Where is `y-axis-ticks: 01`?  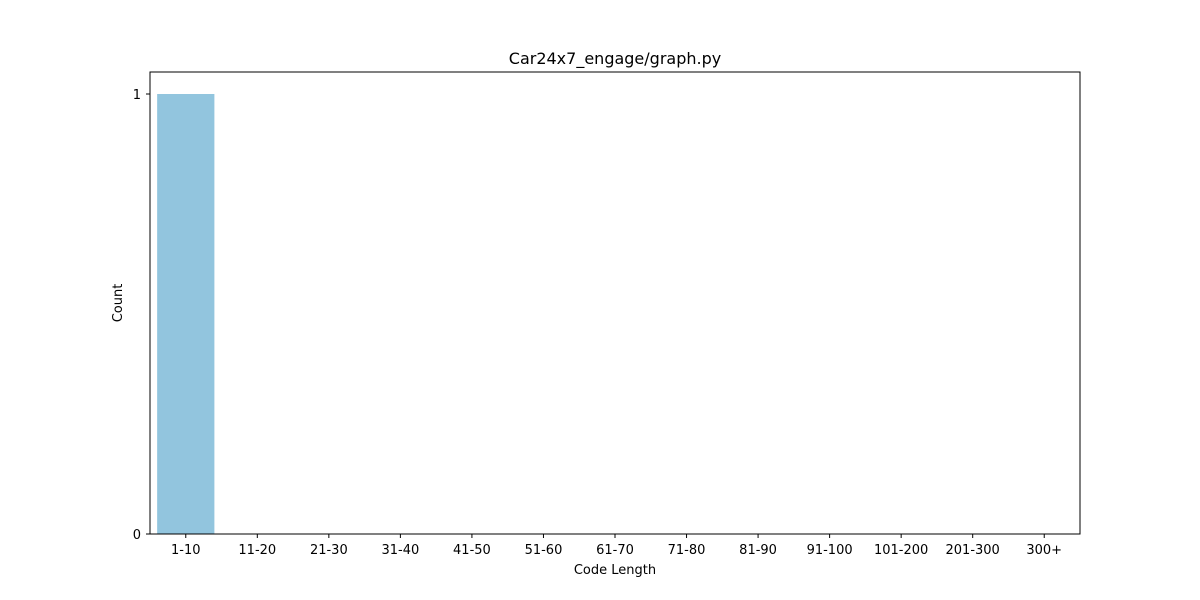
y-axis-ticks: 01 is located at coordinates (141, 315).